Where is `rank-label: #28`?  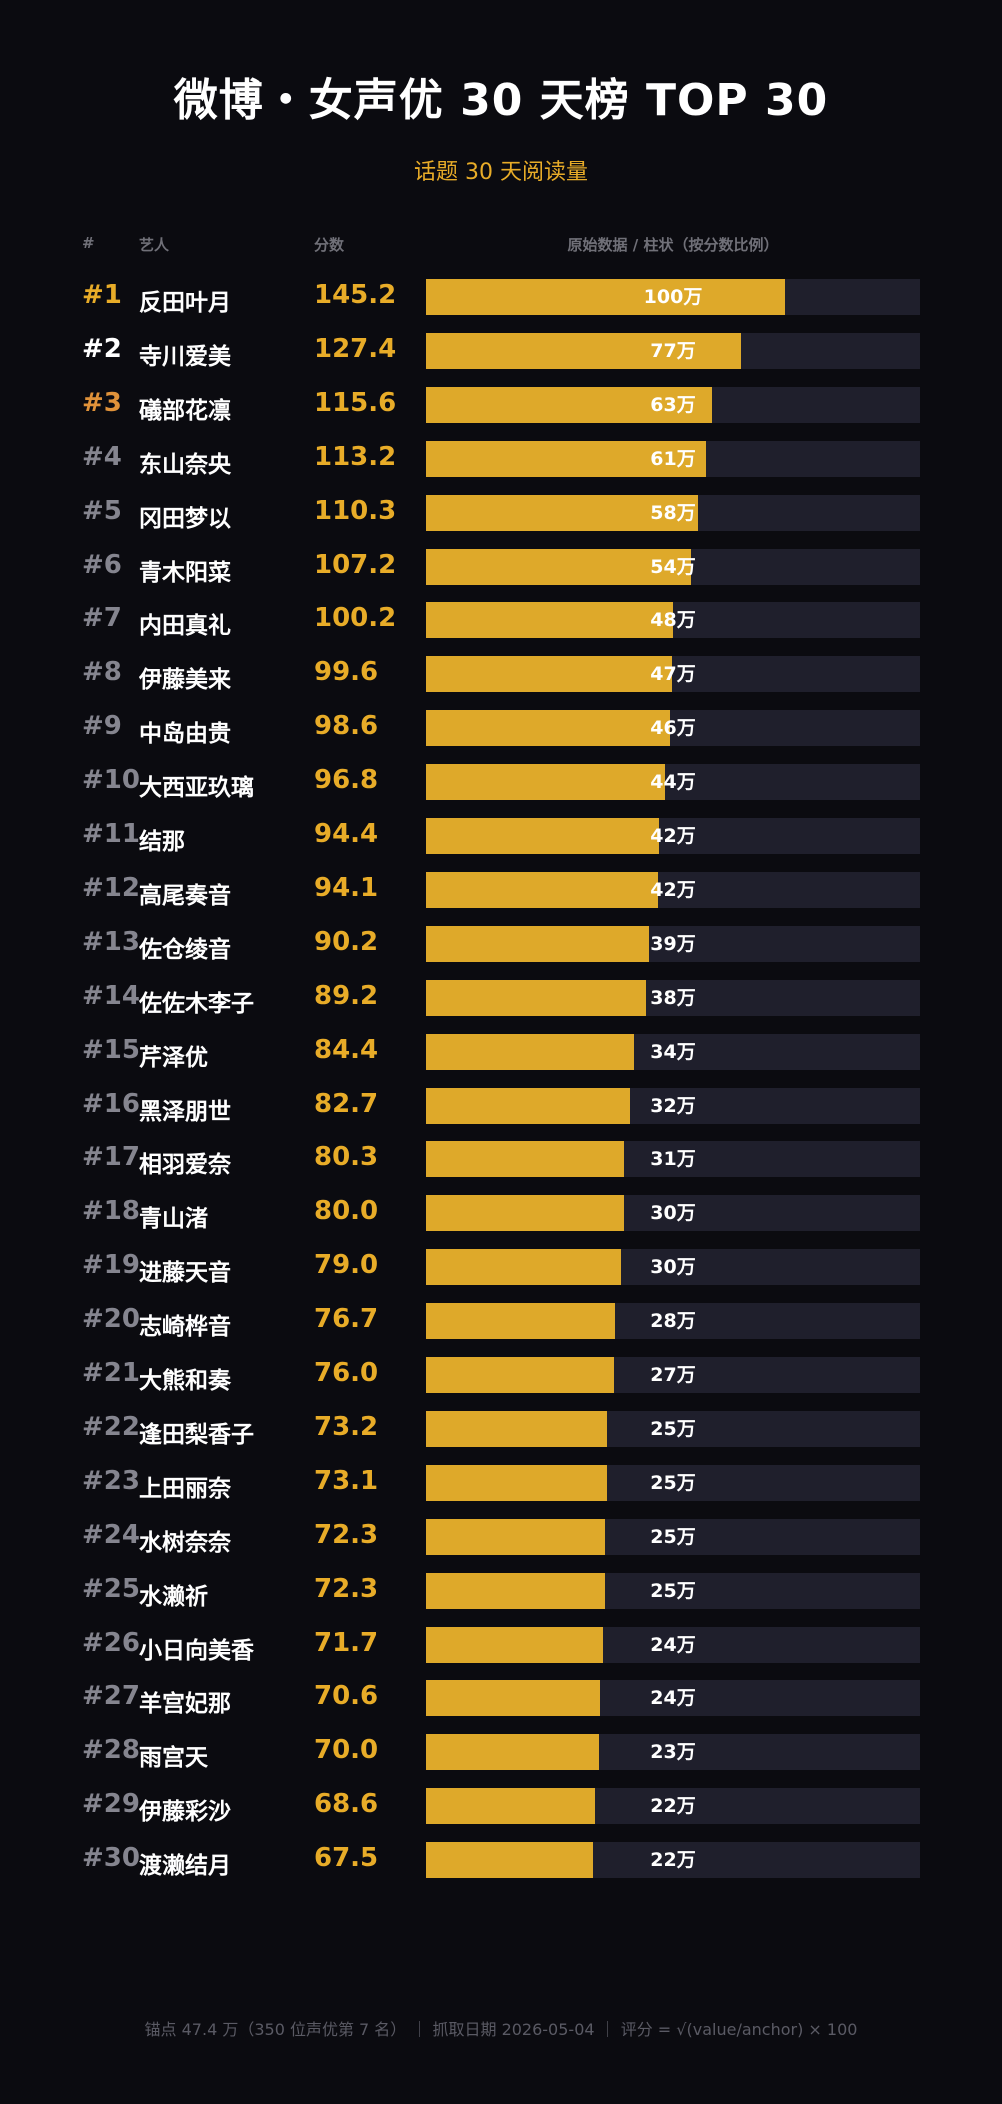
rank-label: #28 is located at coordinates (111, 1750).